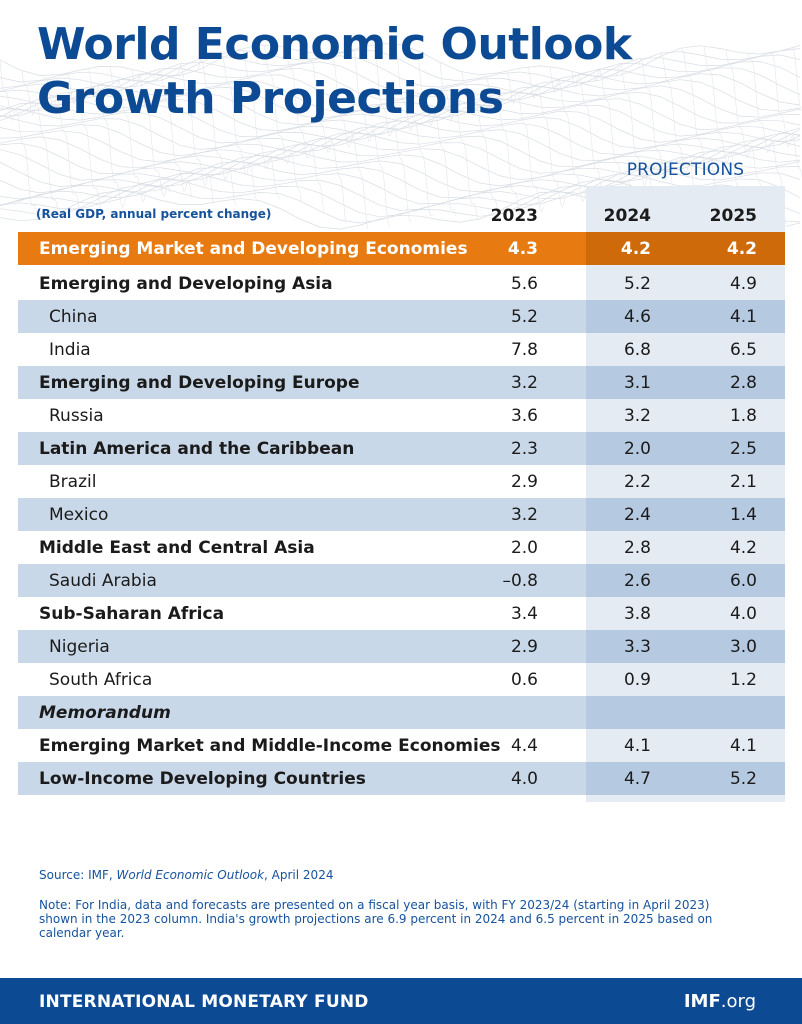  I want to click on row-label: Russia, so click(76, 416).